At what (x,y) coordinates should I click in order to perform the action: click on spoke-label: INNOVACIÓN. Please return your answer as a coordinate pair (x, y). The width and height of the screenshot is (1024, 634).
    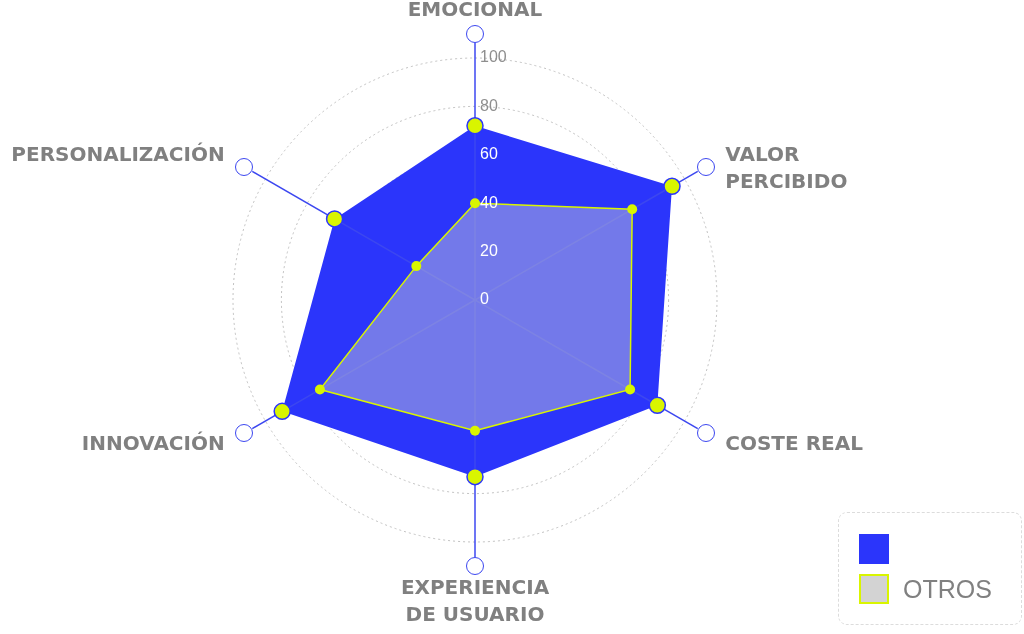
    Looking at the image, I should click on (153, 442).